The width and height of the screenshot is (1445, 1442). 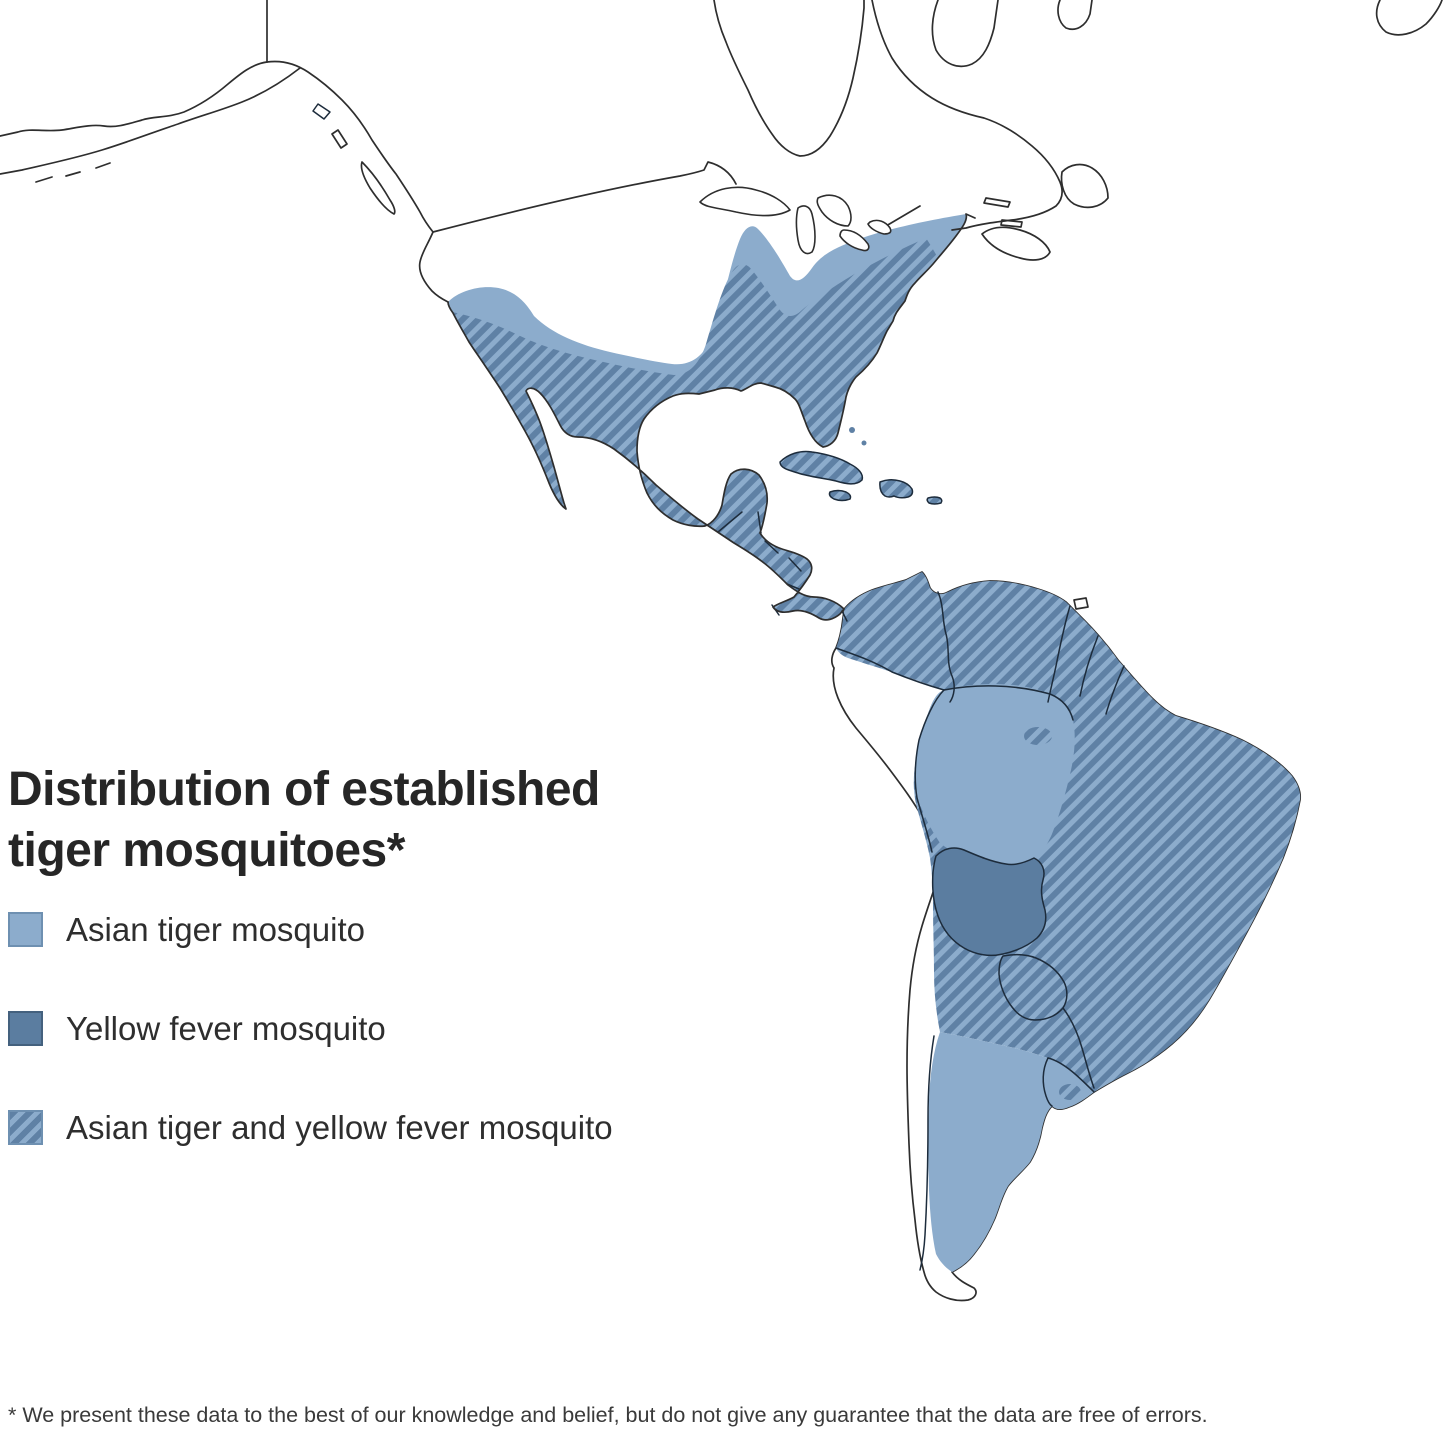 I want to click on legend-swatch-both-species, so click(x=25, y=1127).